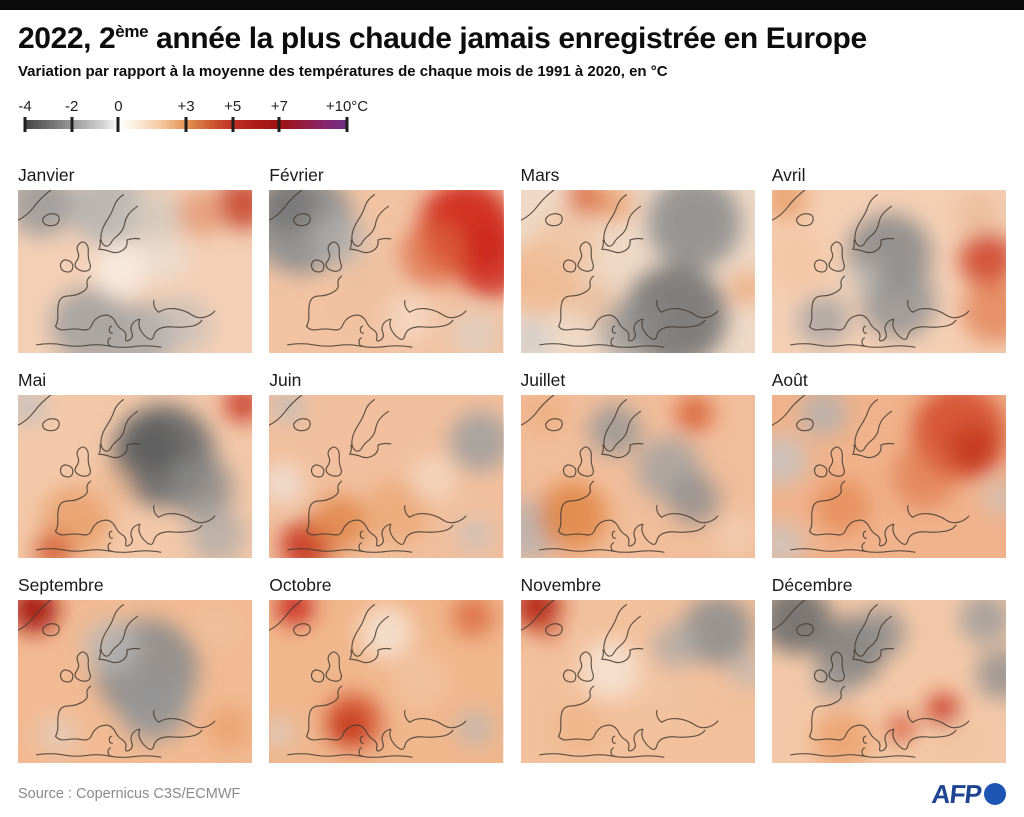 This screenshot has height=817, width=1024. I want to click on month-panel: Septembre, so click(135, 668).